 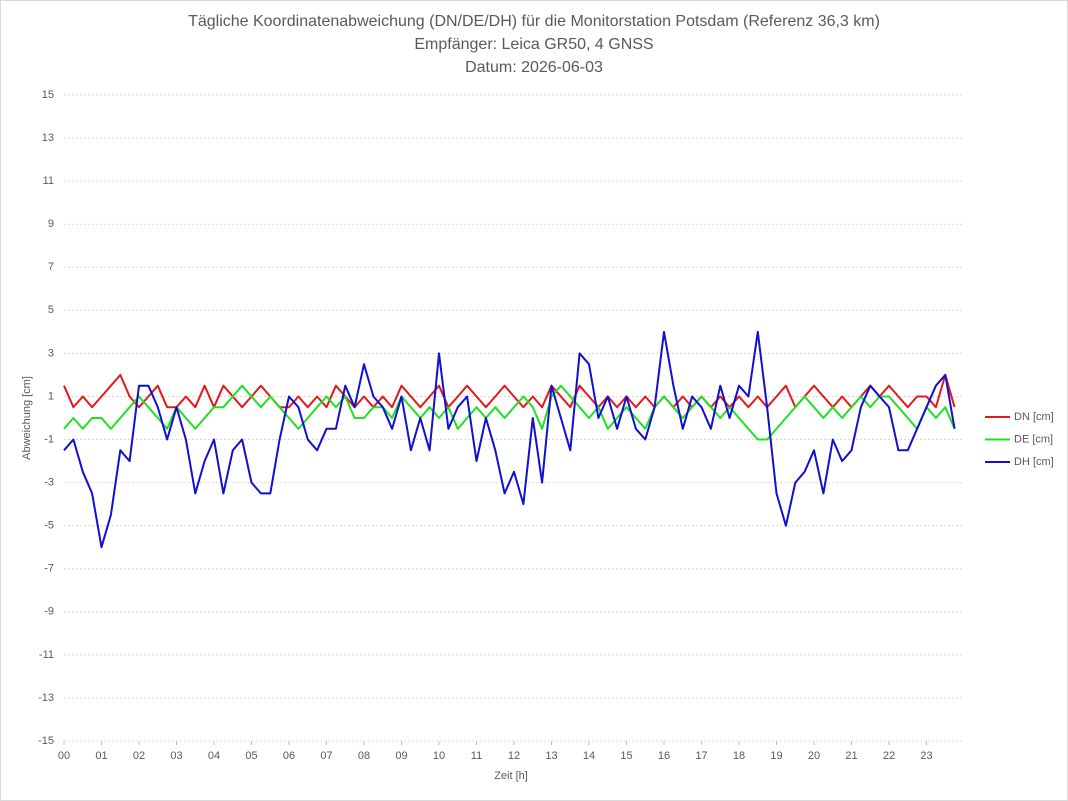 I want to click on x-tick-label: 13, so click(x=551, y=756).